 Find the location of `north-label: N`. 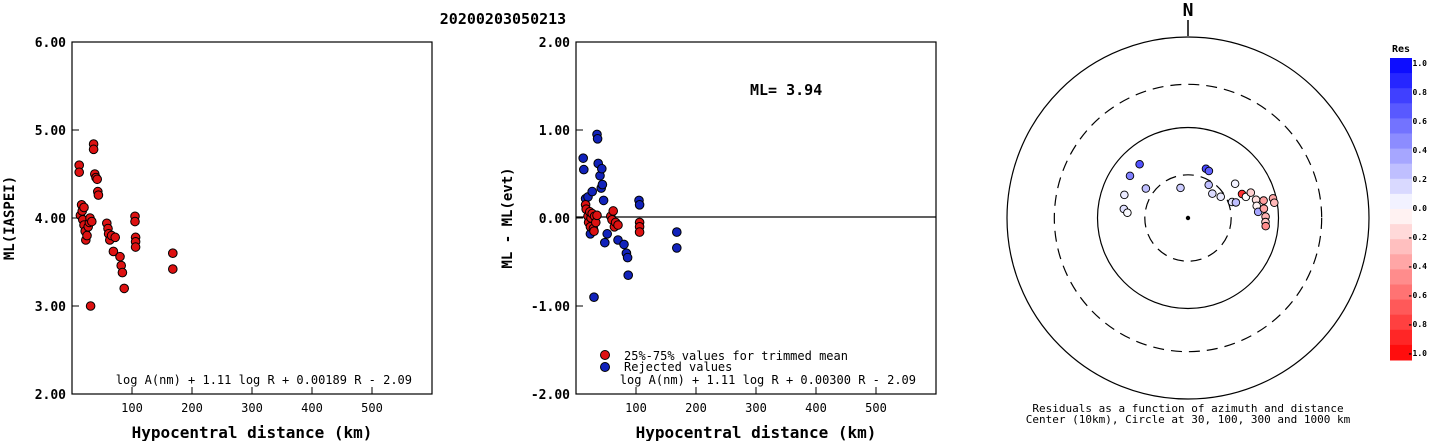

north-label: N is located at coordinates (1188, 10).